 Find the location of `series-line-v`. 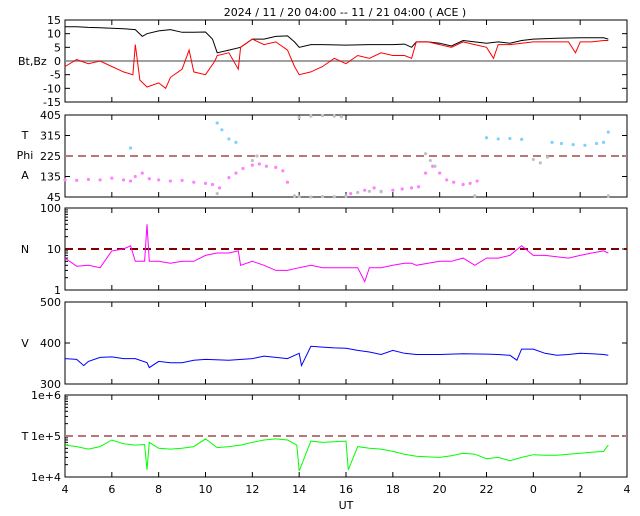

series-line-v is located at coordinates (336, 357).